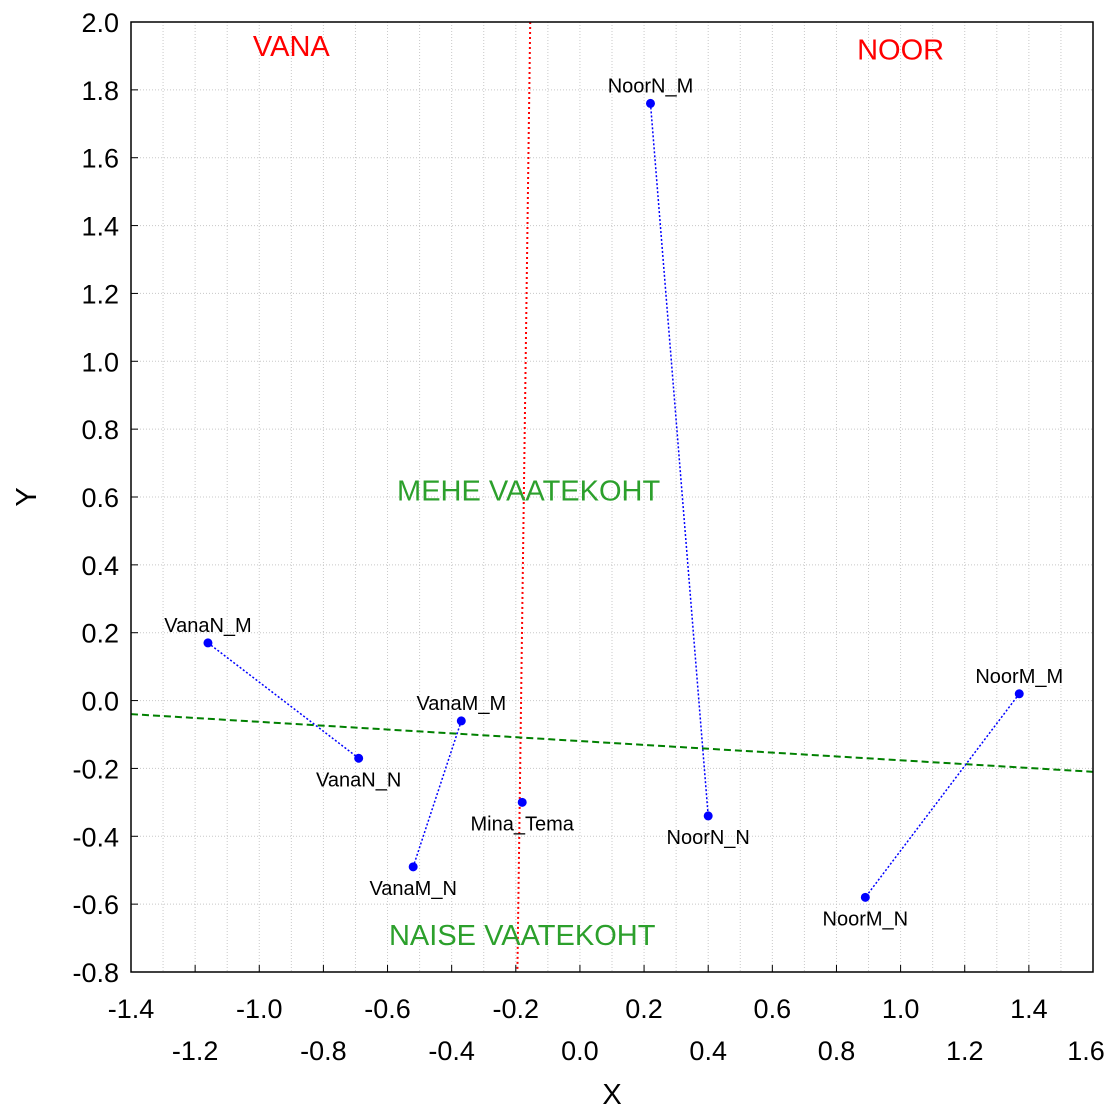 This screenshot has width=1120, height=1113. I want to click on x-tick-label: 0.6, so click(773, 1009).